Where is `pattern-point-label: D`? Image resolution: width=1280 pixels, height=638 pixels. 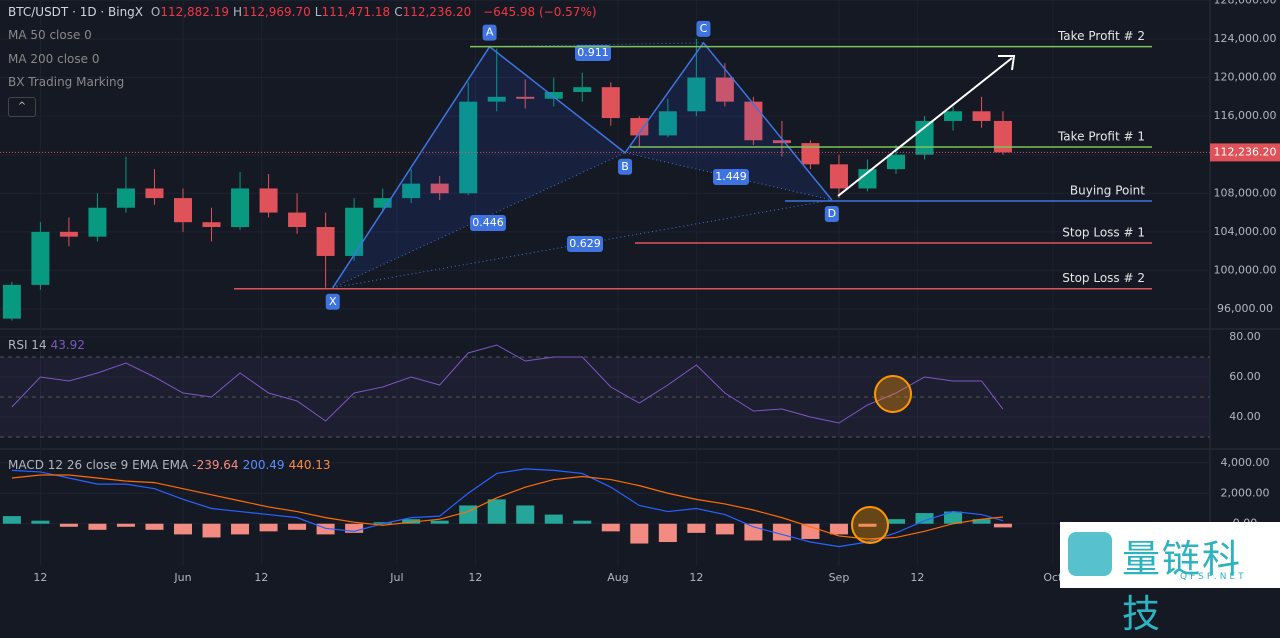
pattern-point-label: D is located at coordinates (832, 213).